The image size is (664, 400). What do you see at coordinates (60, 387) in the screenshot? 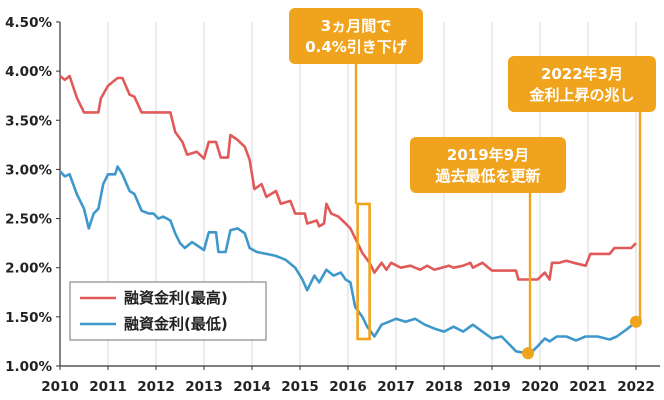
I see `x-tick-label: 2010` at bounding box center [60, 387].